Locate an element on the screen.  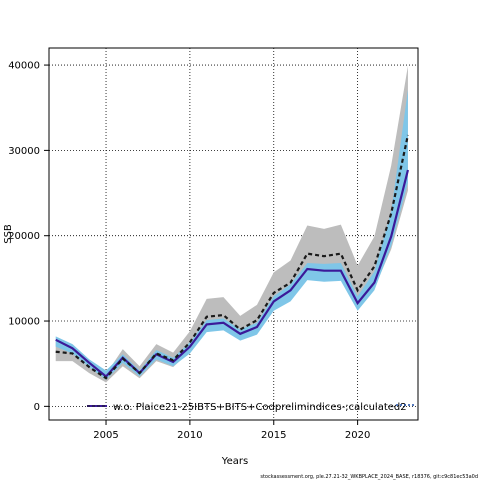
y-tick-label-2: 20000 is located at coordinates (24, 236).